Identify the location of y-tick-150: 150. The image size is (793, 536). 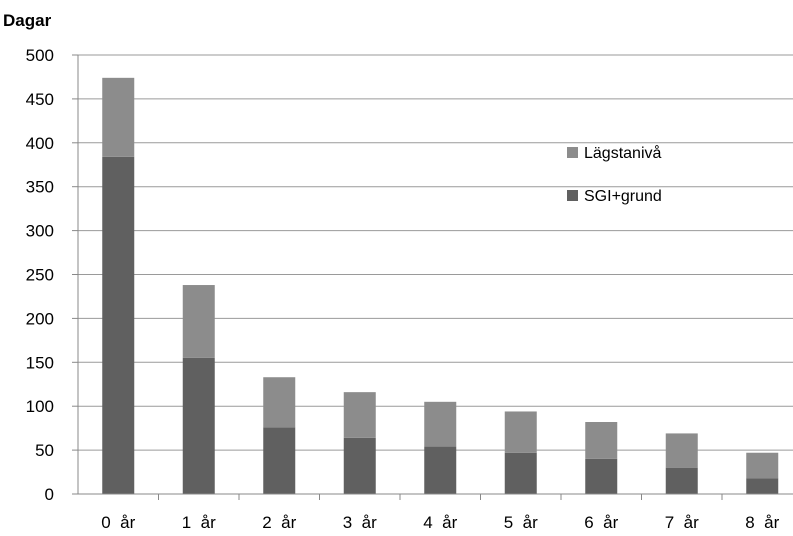
(40, 362).